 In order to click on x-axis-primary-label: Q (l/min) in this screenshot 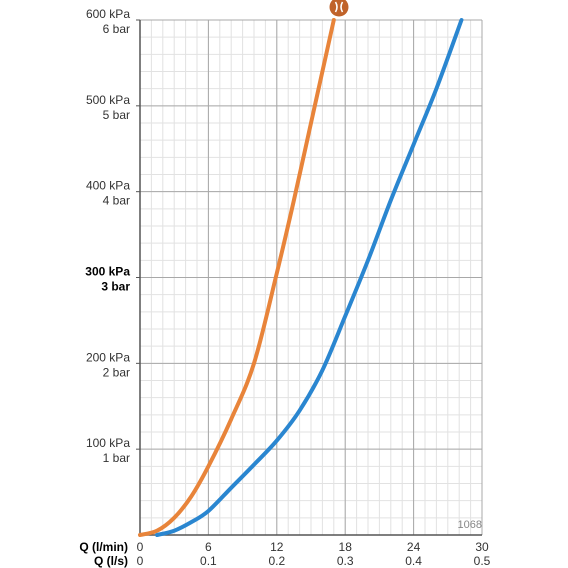, I will do `click(103, 547)`.